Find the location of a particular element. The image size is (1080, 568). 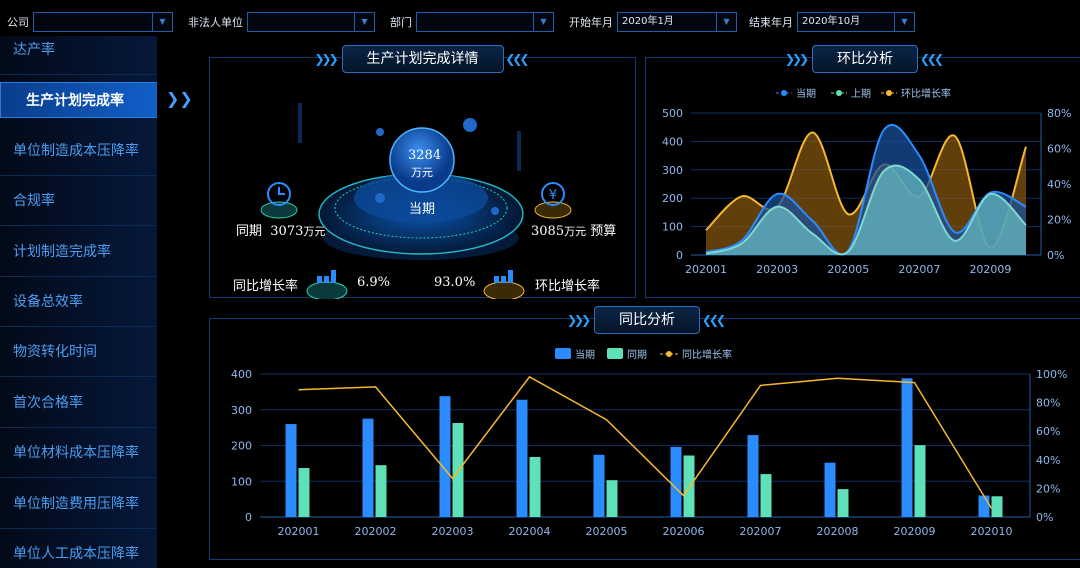

x-tick-label: 202010 is located at coordinates (992, 531).